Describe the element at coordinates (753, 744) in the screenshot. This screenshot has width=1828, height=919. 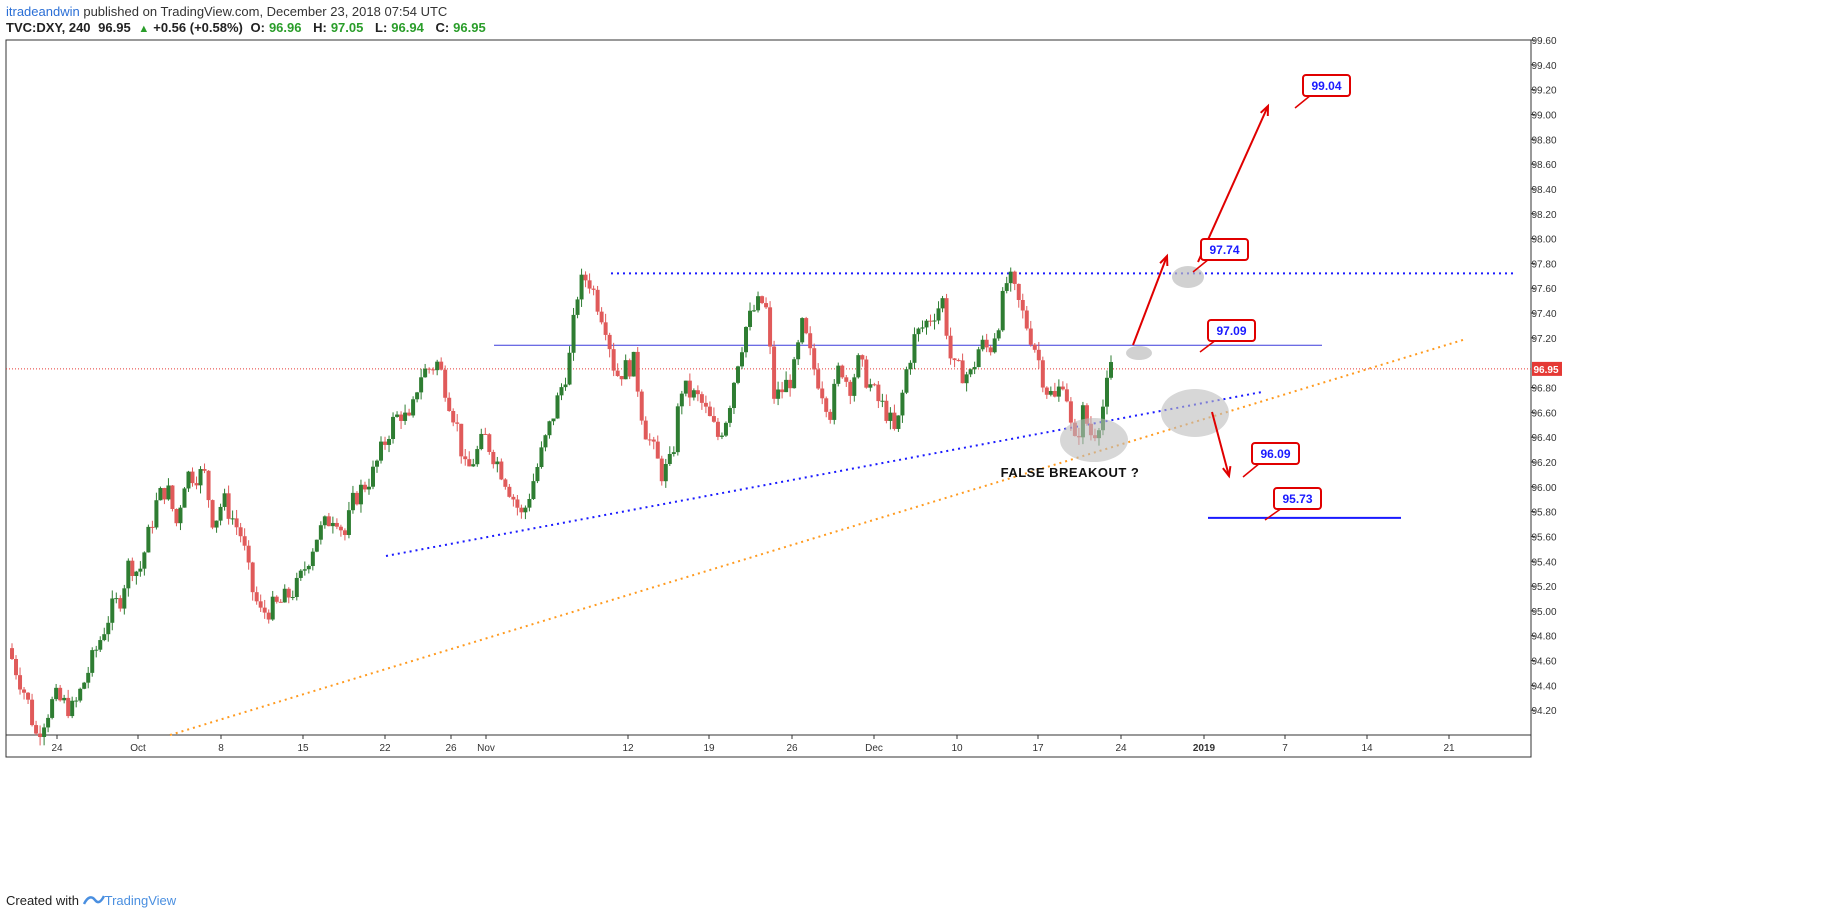
I see `time-axis: 24 Oct 8 15 22 26 Nov 12 19 26 Dec 10 17 24 2019 7 14 21` at that location.